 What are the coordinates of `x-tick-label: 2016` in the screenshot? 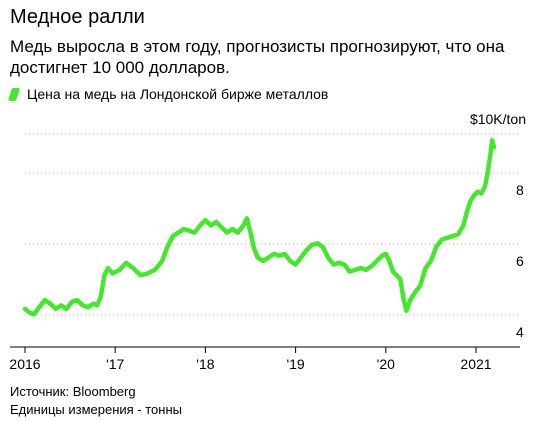 It's located at (24, 364).